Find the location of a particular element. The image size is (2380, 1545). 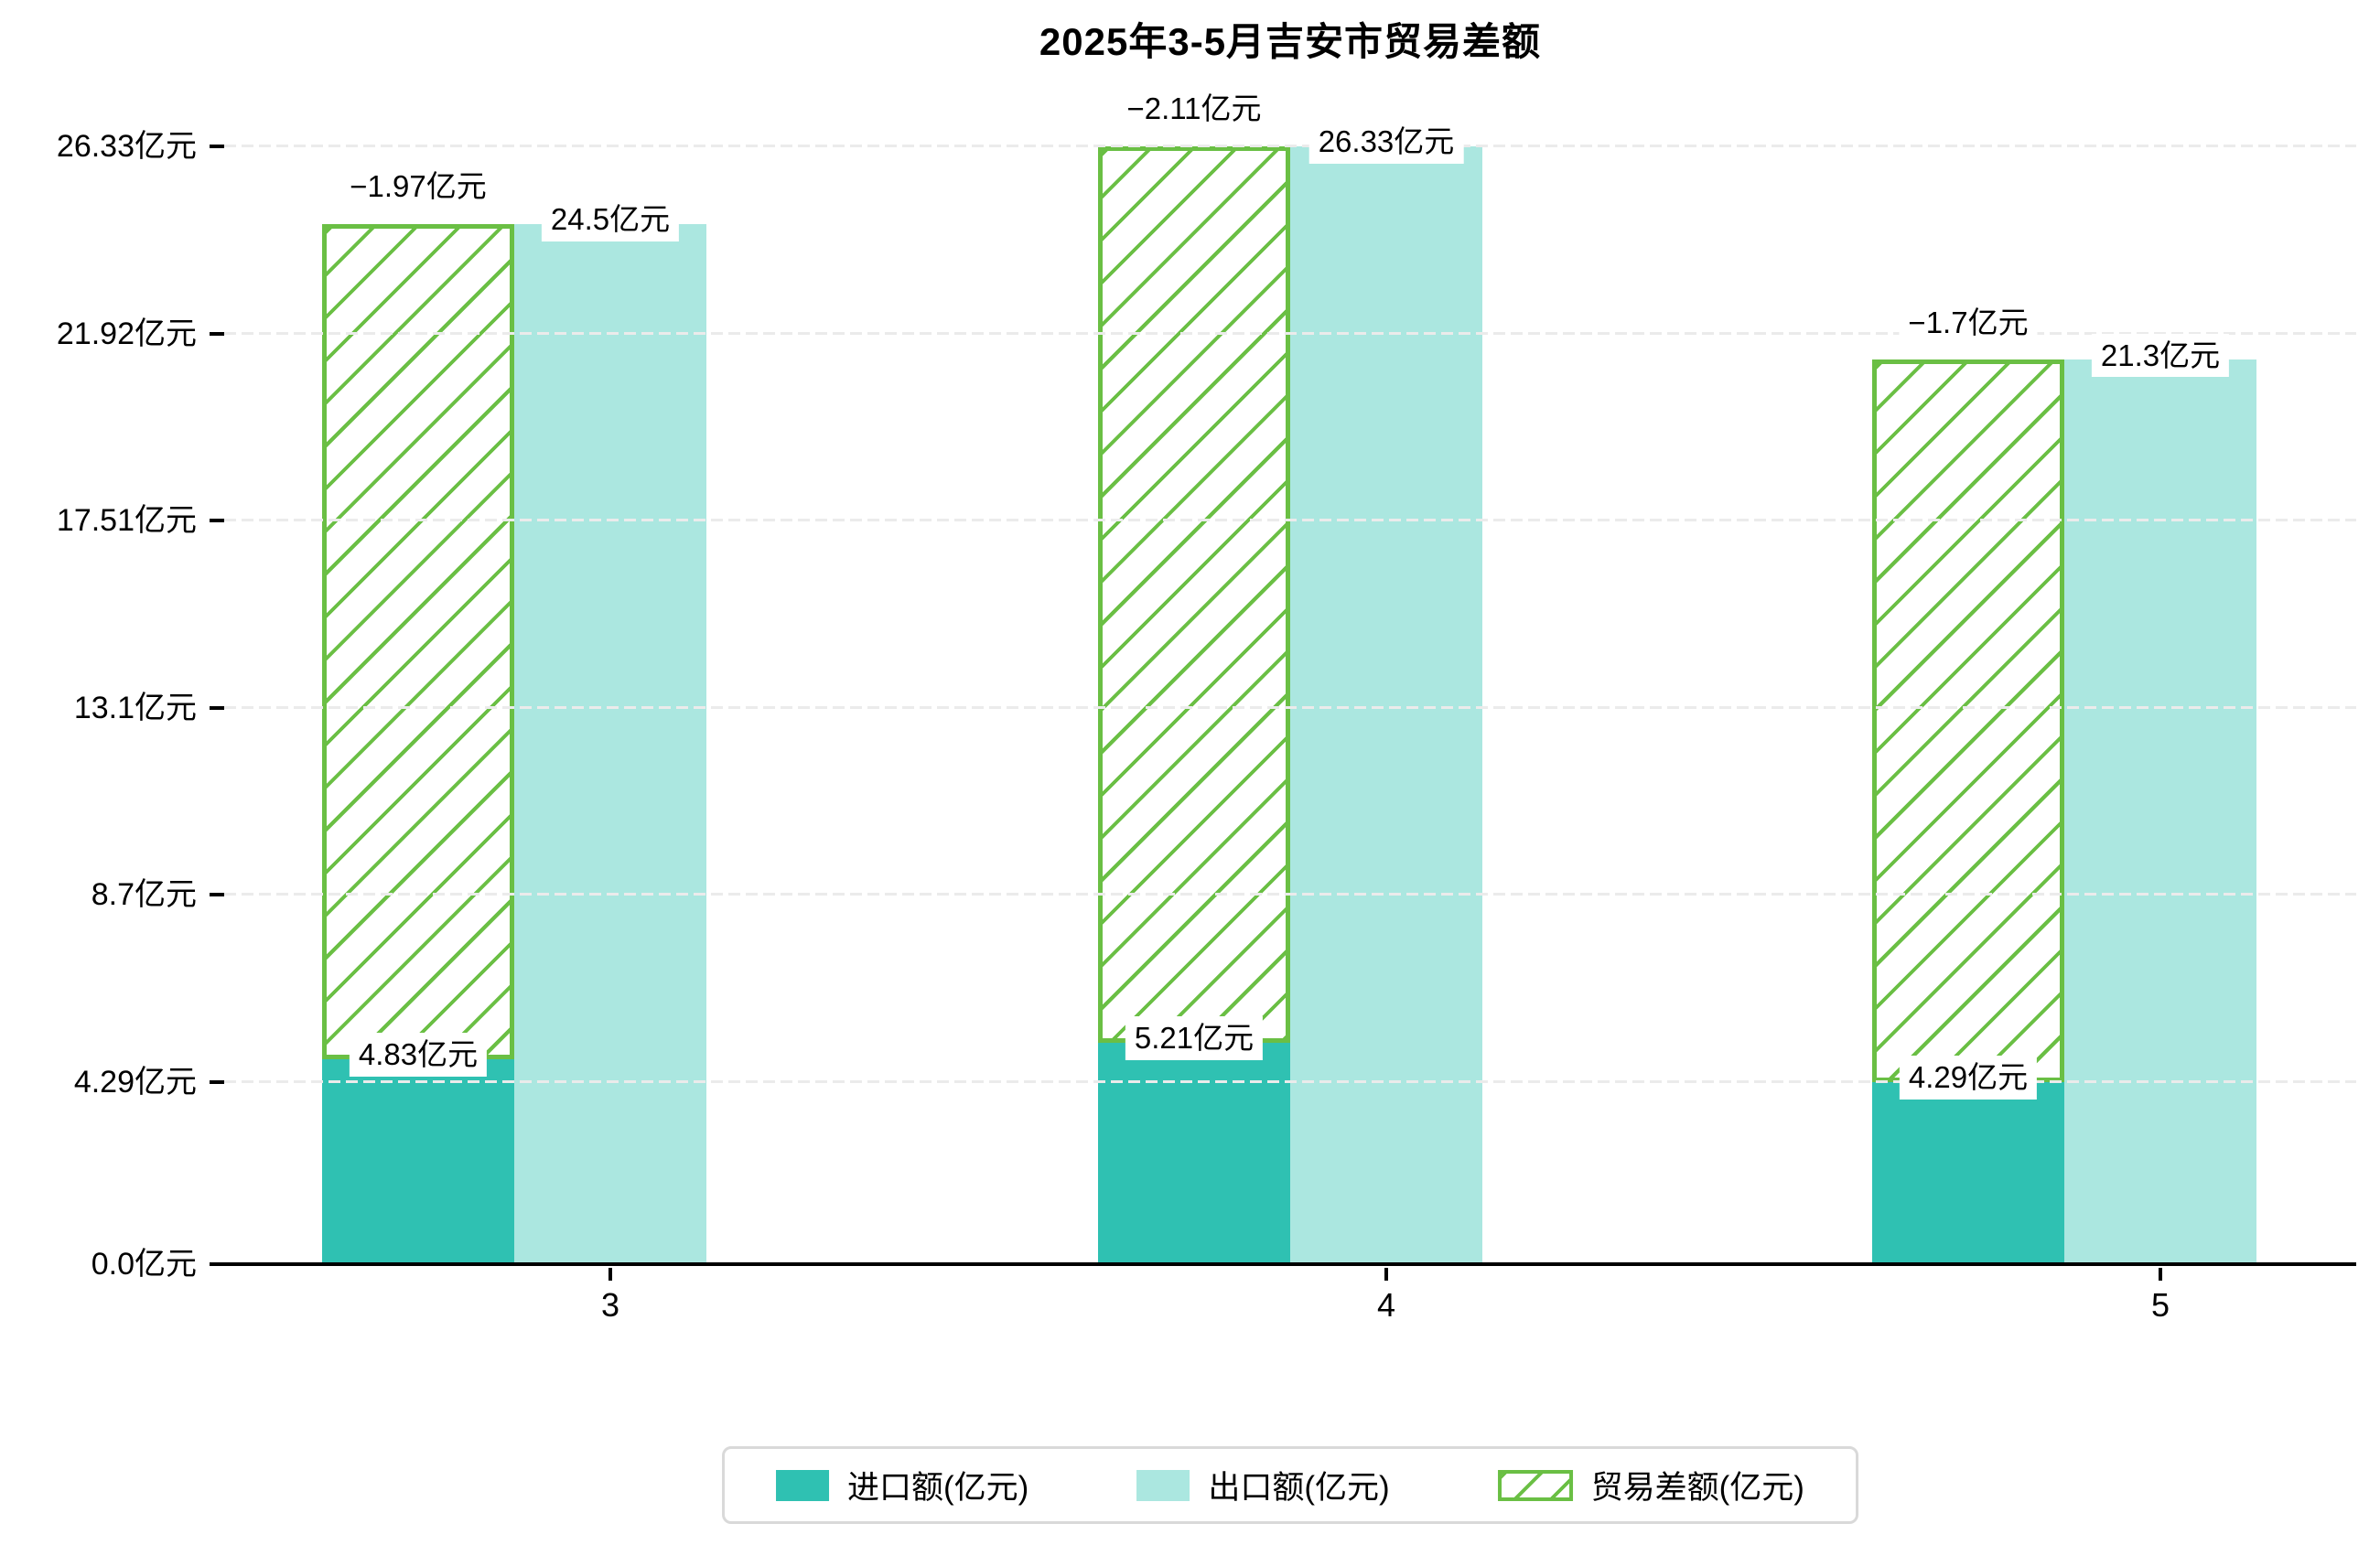

import-value-label-5: 4.29亿元 is located at coordinates (1968, 1078).